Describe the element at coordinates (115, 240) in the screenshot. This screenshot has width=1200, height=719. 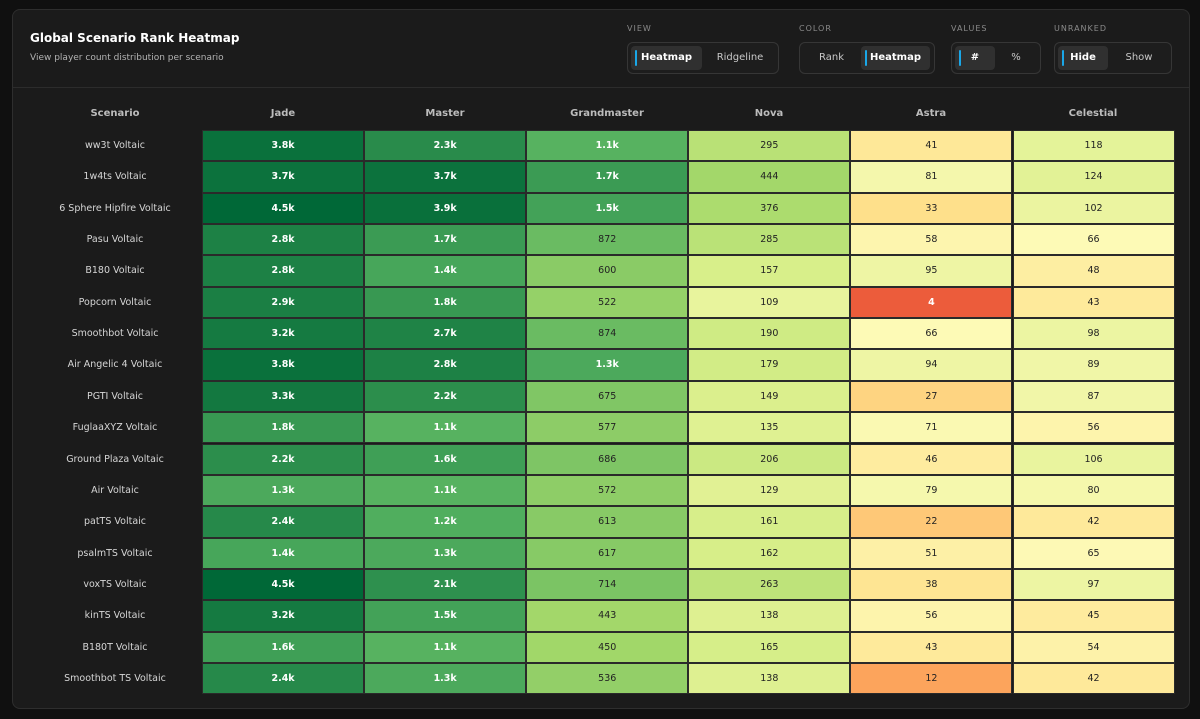
I see `row-label-pasu-voltaic: Pasu Voltaic` at that location.